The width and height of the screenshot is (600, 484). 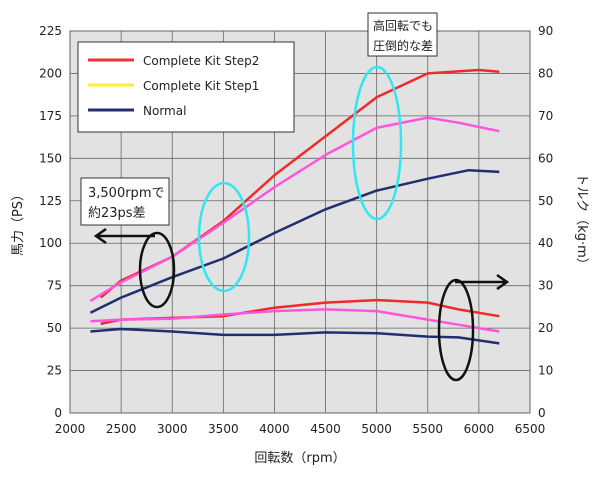 What do you see at coordinates (545, 158) in the screenshot?
I see `y2-tick-label: 60` at bounding box center [545, 158].